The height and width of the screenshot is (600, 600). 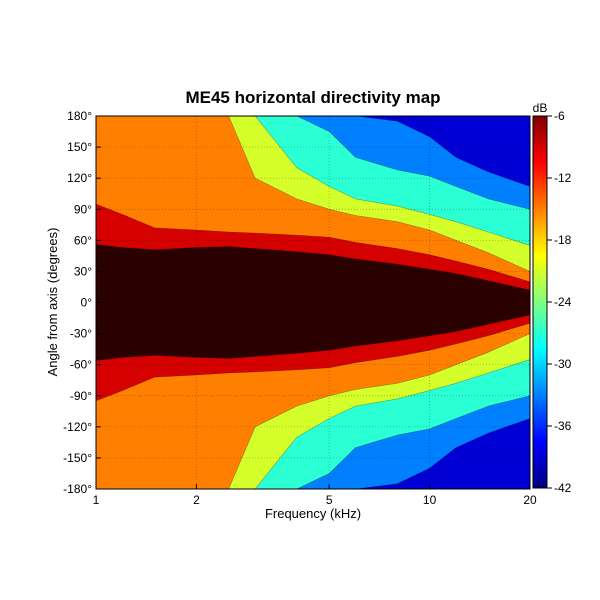 What do you see at coordinates (81, 334) in the screenshot?
I see `y-tick-label: -30°` at bounding box center [81, 334].